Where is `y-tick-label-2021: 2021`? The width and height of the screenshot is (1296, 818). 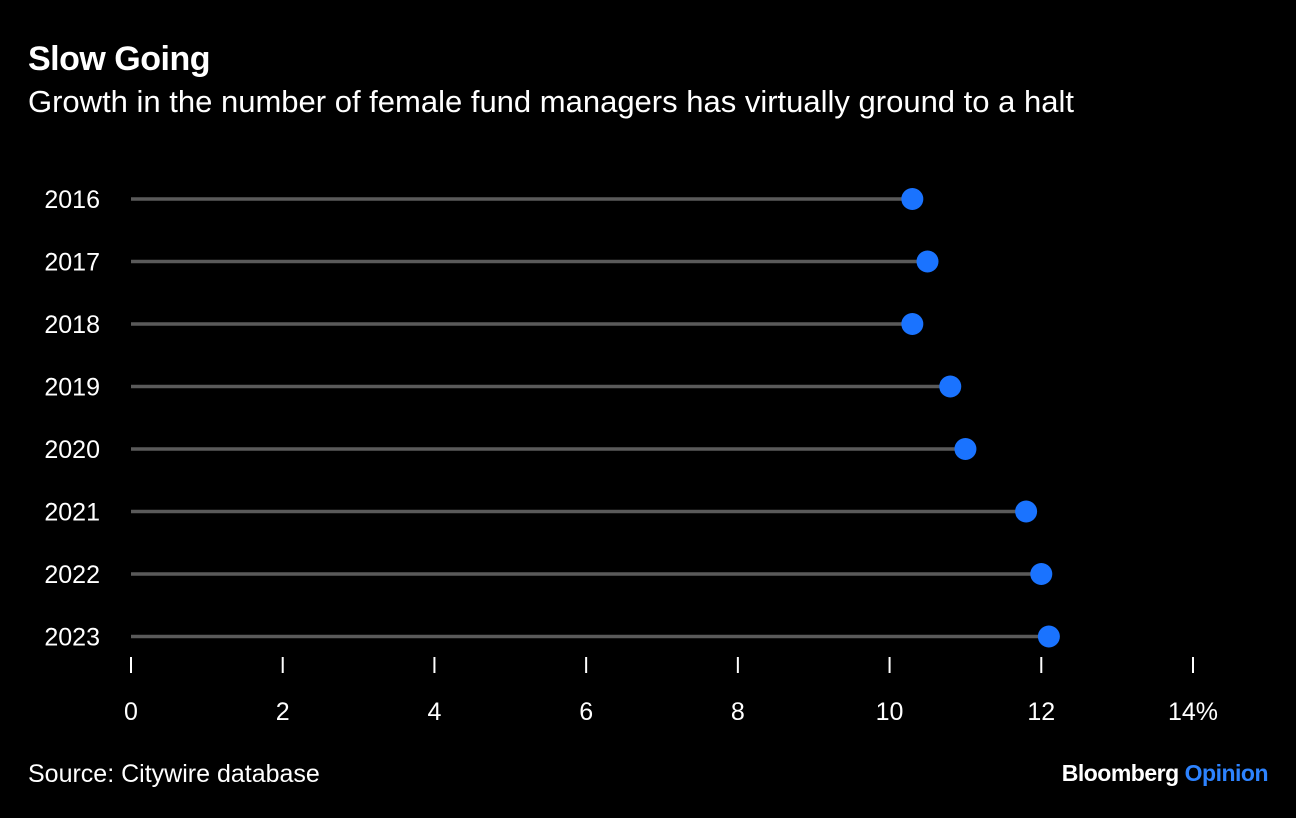
y-tick-label-2021: 2021 is located at coordinates (72, 513).